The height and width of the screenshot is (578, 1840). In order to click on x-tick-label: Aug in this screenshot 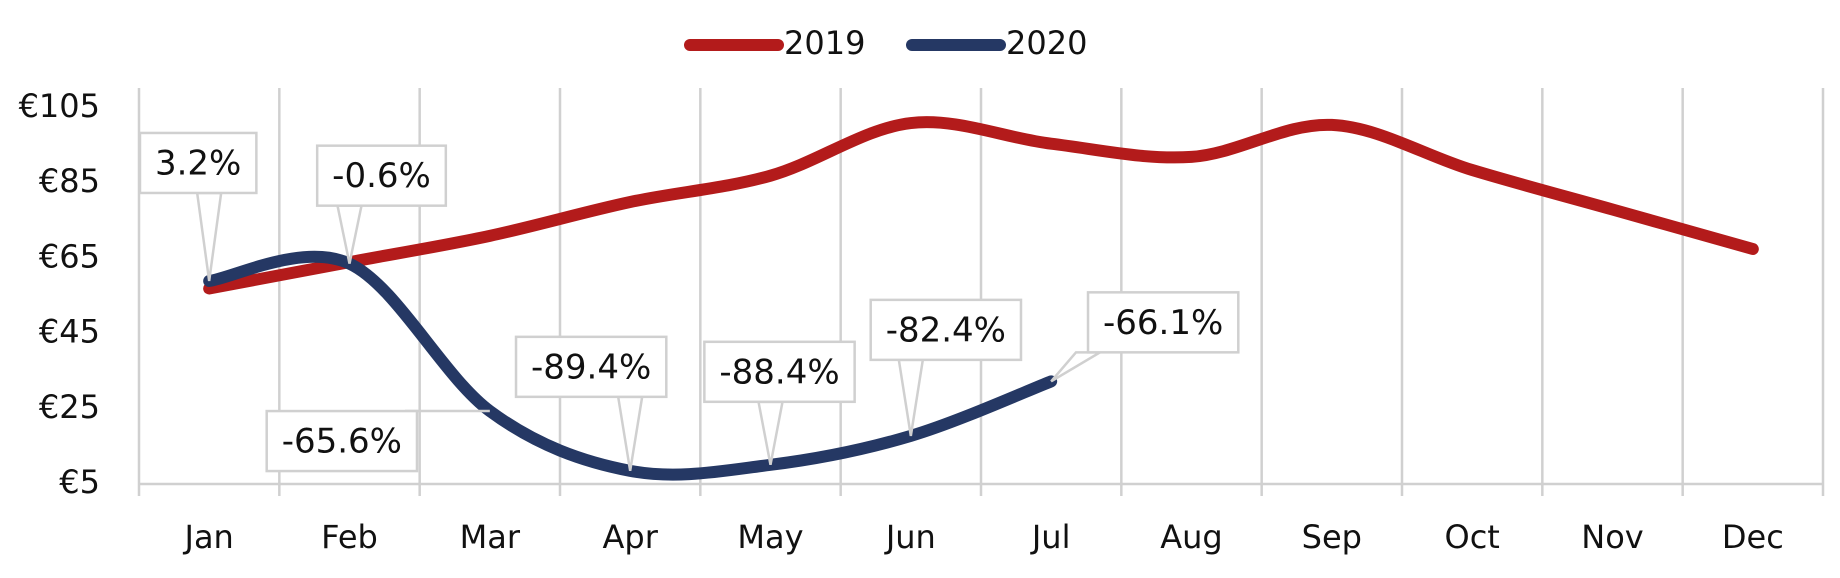, I will do `click(1191, 537)`.